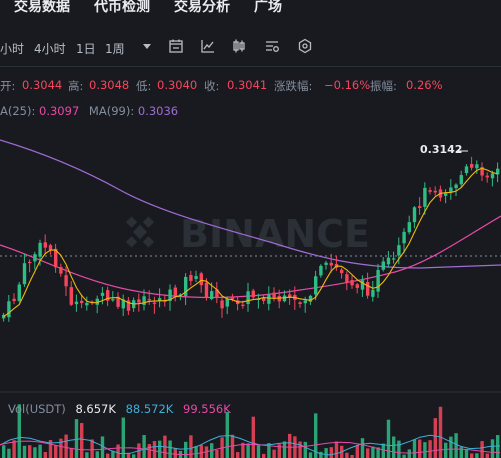 The image size is (501, 458). I want to click on low-label: 低:, so click(144, 86).